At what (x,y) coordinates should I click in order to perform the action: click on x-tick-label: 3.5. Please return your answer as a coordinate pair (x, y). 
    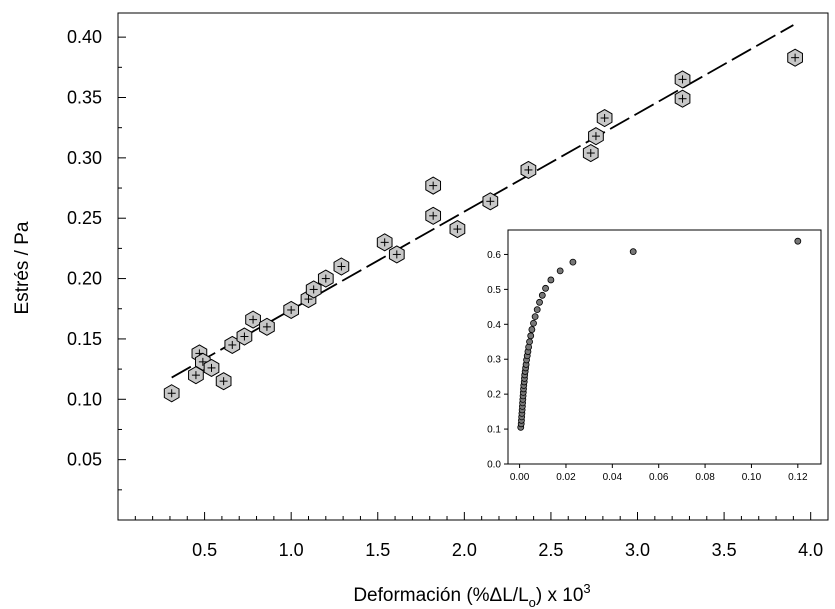
    Looking at the image, I should click on (724, 550).